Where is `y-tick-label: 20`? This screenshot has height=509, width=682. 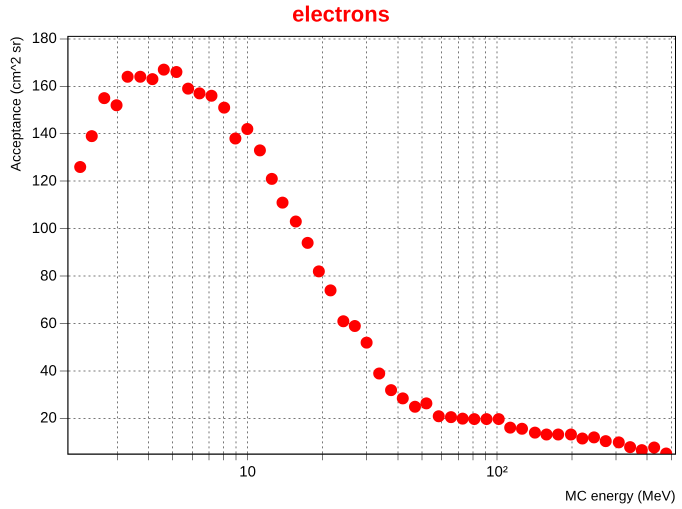
y-tick-label: 20 is located at coordinates (48, 418).